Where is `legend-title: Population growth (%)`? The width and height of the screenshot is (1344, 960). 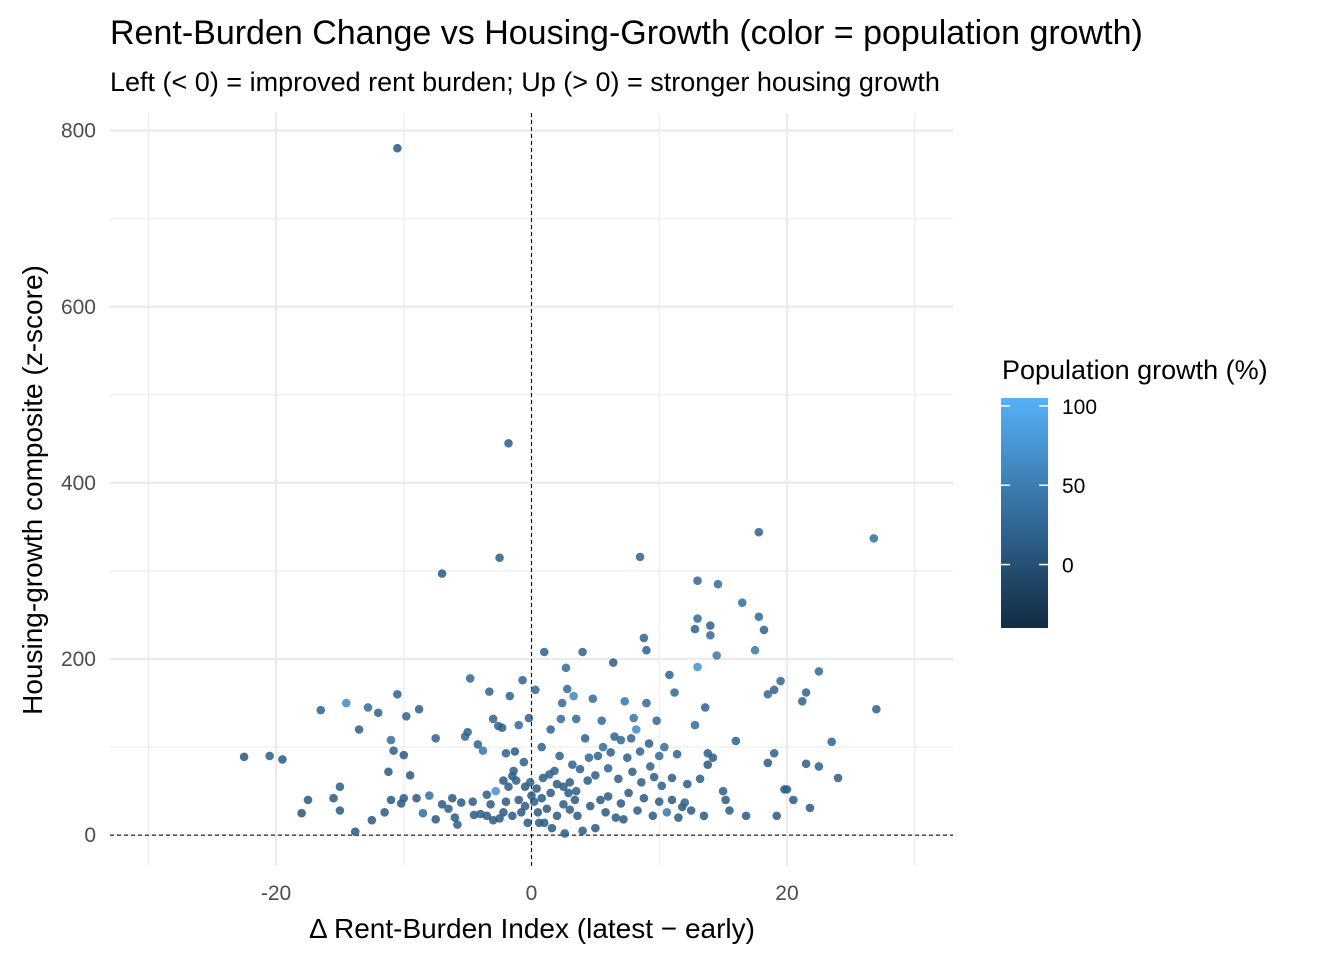 legend-title: Population growth (%) is located at coordinates (1135, 370).